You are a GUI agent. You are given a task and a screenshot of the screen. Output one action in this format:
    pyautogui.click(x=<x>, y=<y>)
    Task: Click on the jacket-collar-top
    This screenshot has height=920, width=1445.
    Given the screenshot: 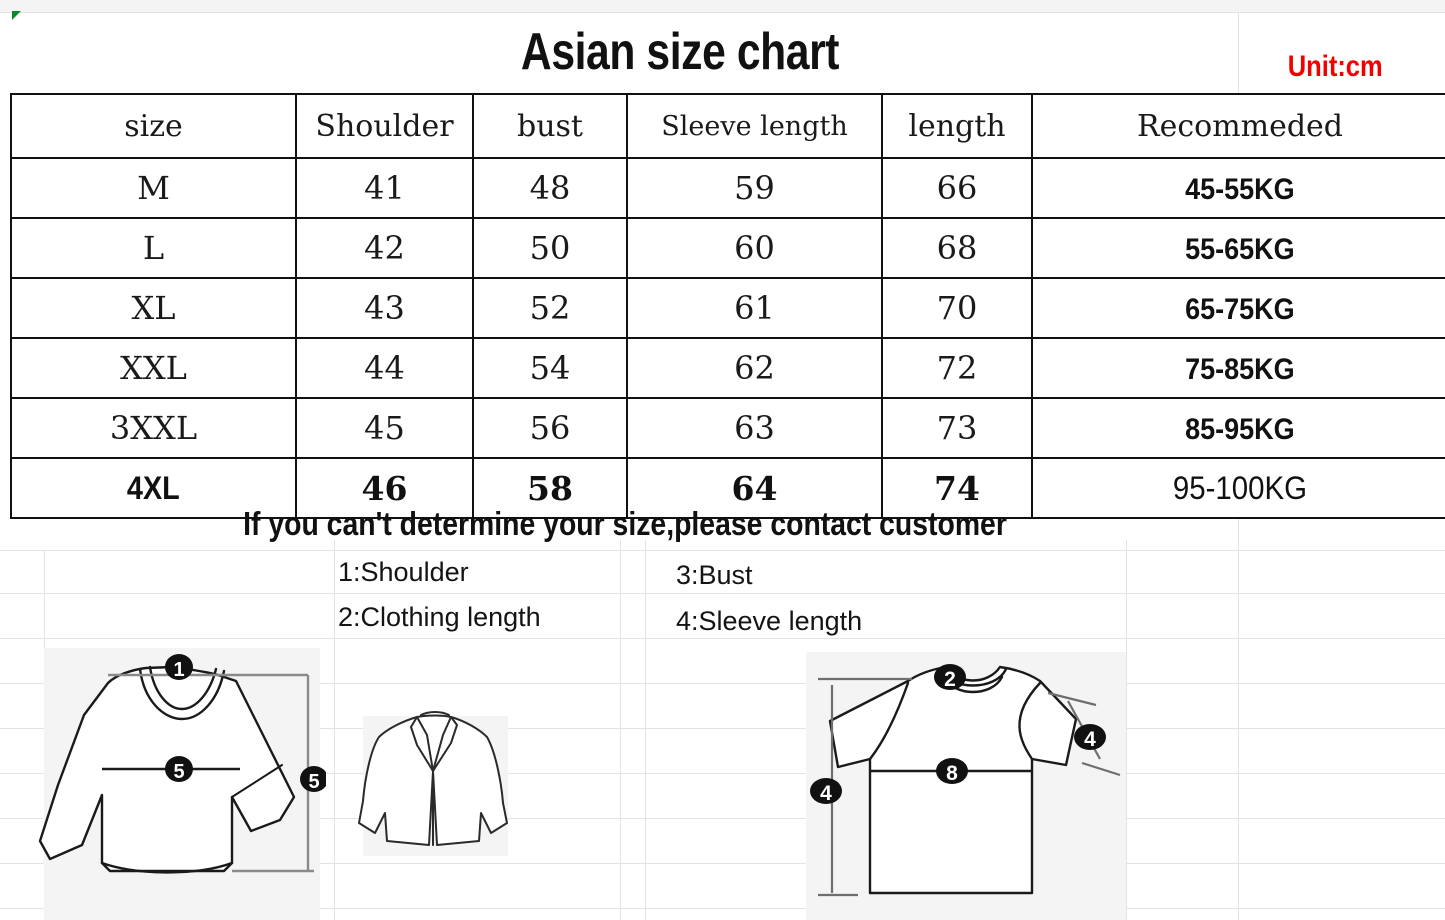 What is the action you would take?
    pyautogui.click(x=435, y=713)
    